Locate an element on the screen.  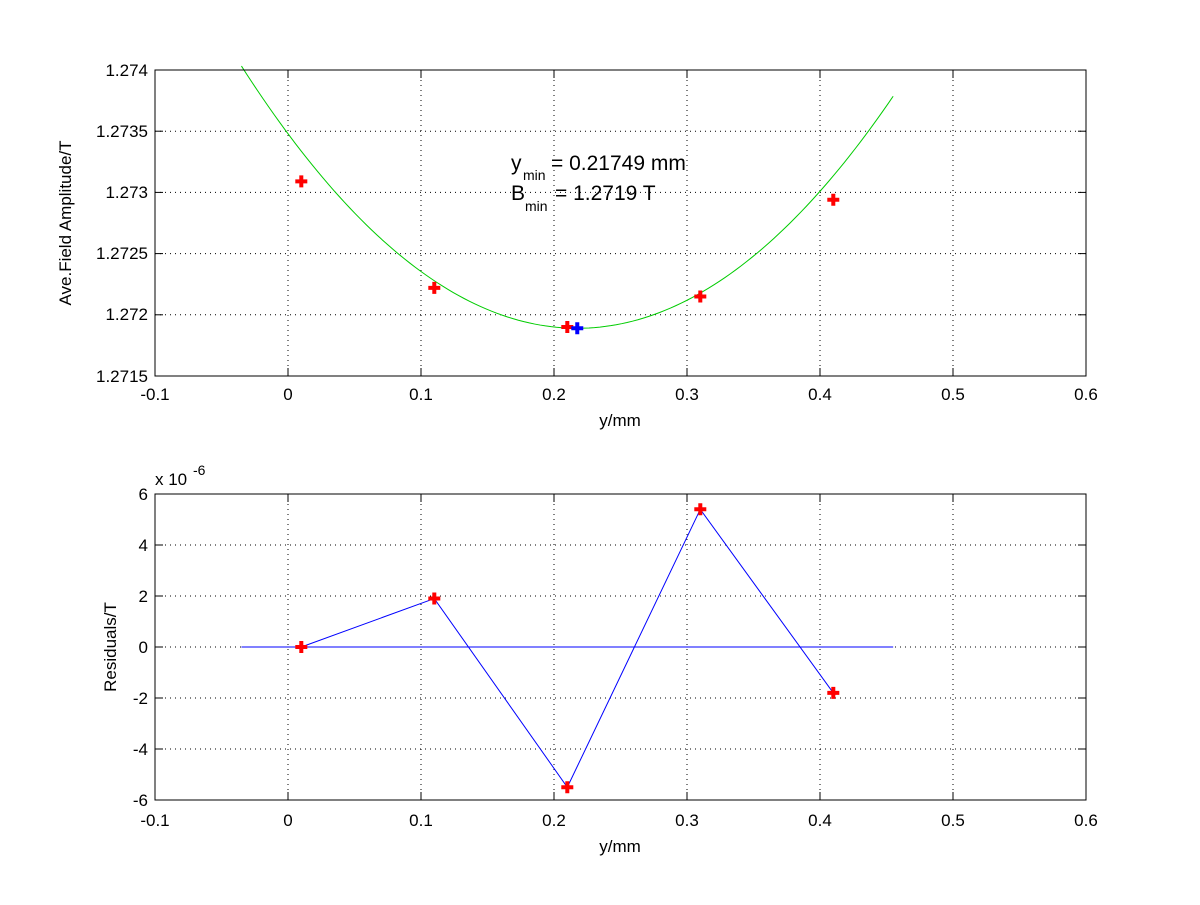
top-y-tick-label: 1.274 is located at coordinates (126, 70).